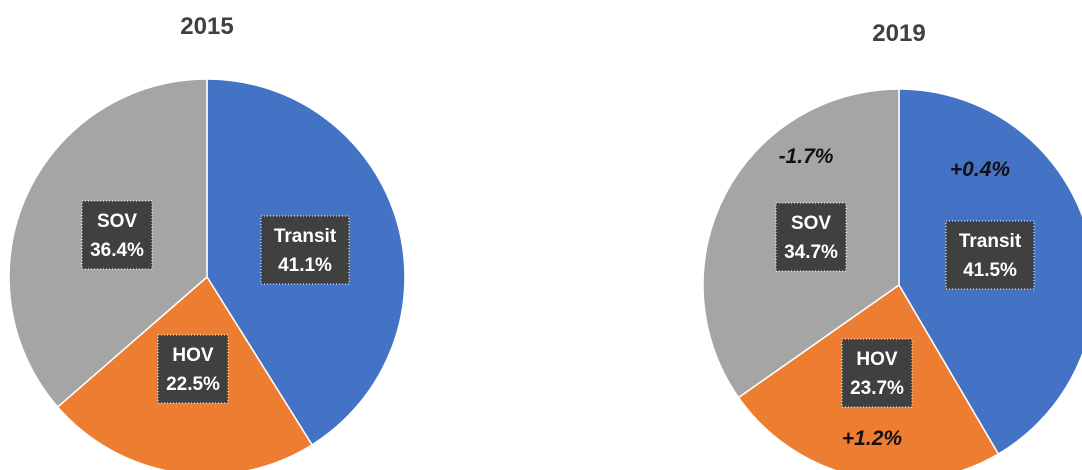 The image size is (1082, 470). What do you see at coordinates (117, 250) in the screenshot?
I see `slice-percent-label: 36.4%` at bounding box center [117, 250].